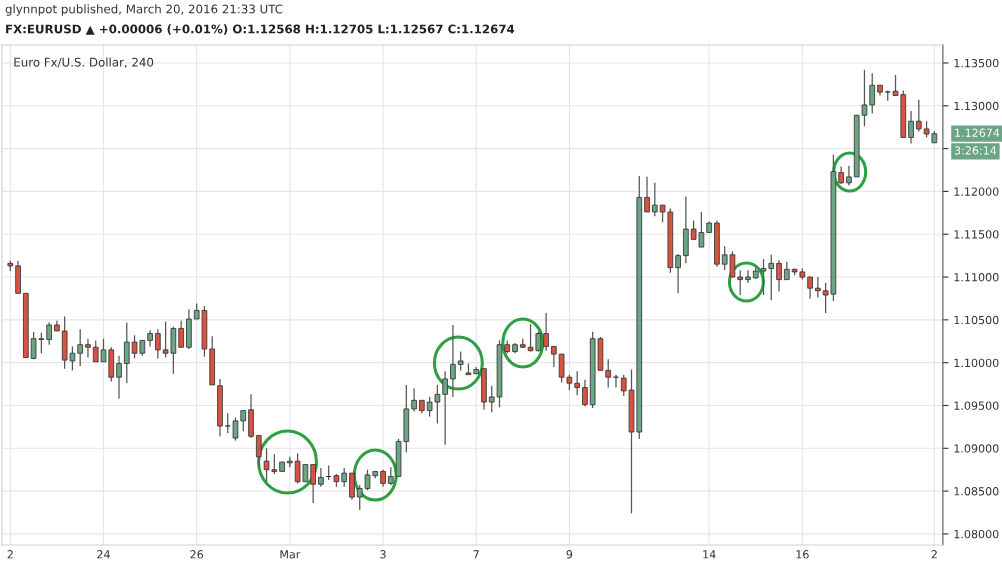  I want to click on y-tick-label: 1.08000, so click(976, 534).